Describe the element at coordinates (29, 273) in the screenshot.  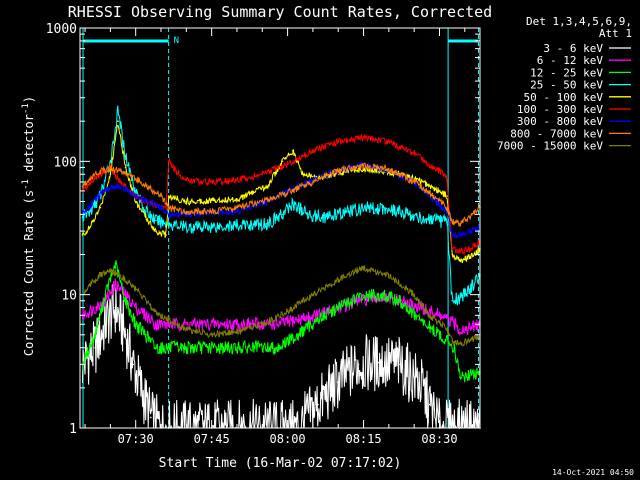
I see `y-axis-label-part1: Corrected Count Rate (s` at that location.